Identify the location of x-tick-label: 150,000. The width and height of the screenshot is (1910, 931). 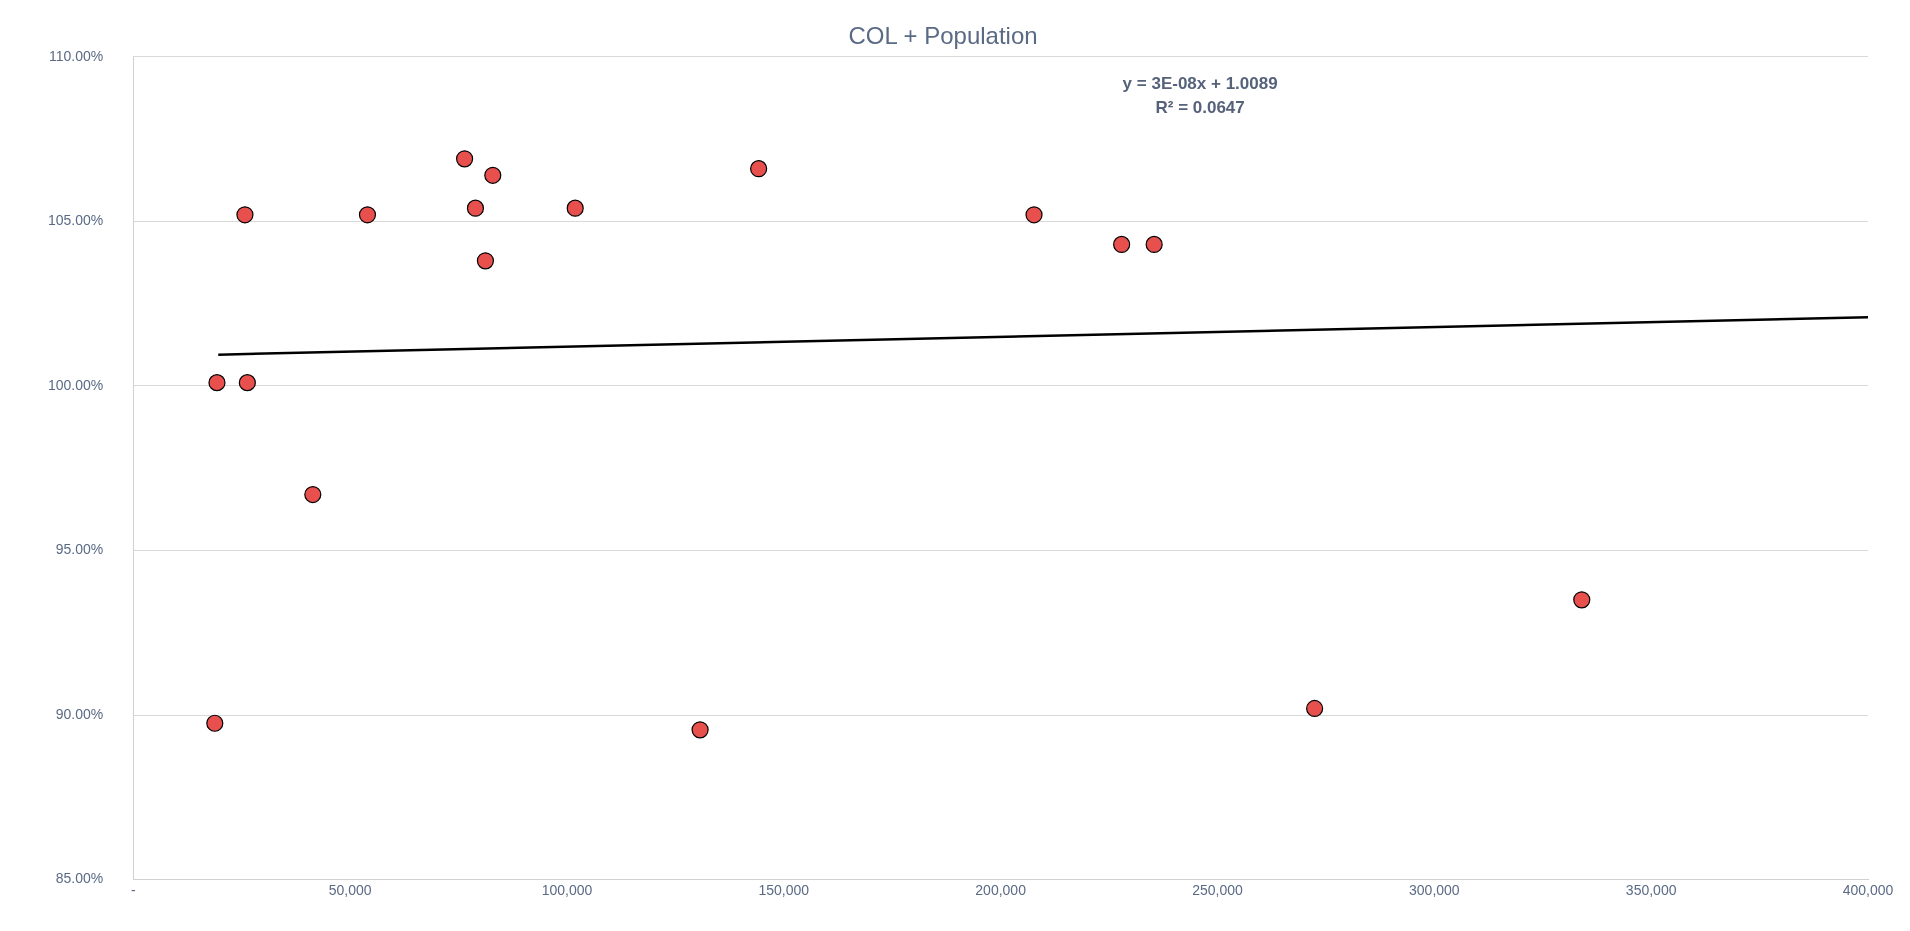
(784, 889).